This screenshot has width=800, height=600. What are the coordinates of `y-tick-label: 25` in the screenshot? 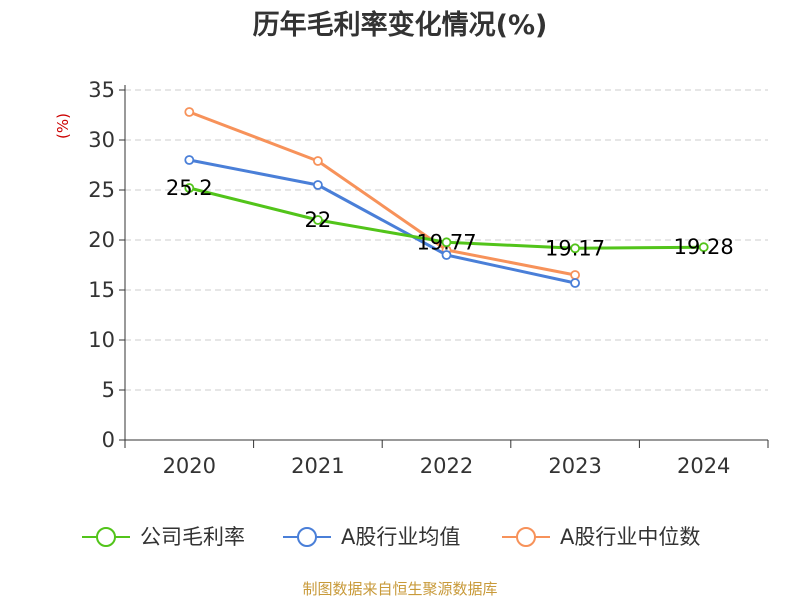 It's located at (101, 190).